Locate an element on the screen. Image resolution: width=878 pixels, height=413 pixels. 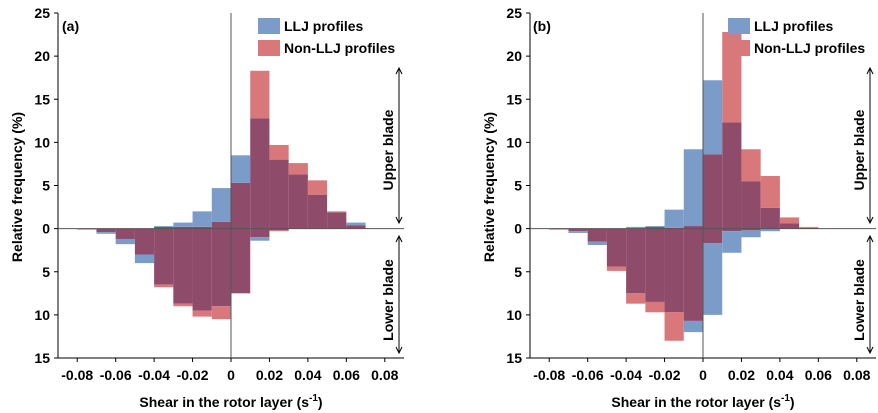
blade-annotations: Upper blade Lower blade is located at coordinates (391, 210).